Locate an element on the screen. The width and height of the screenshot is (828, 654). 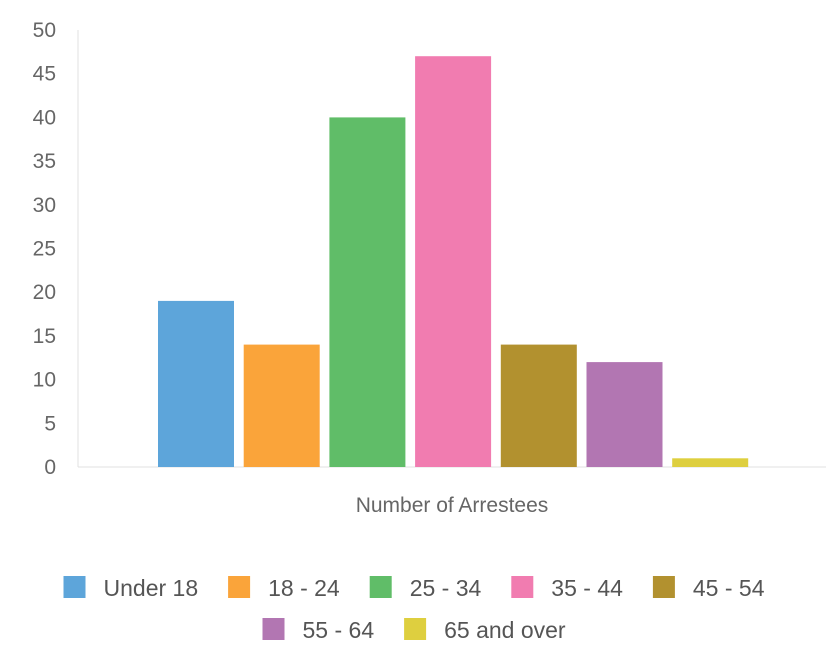
y-tick-label: 5 is located at coordinates (50, 423).